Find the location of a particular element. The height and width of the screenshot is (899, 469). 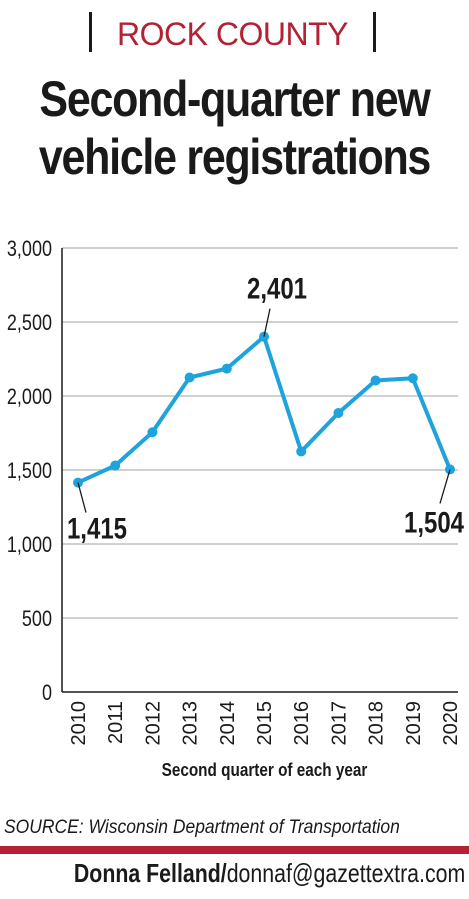

x-axis-title: Second quarter of each year is located at coordinates (264, 770).